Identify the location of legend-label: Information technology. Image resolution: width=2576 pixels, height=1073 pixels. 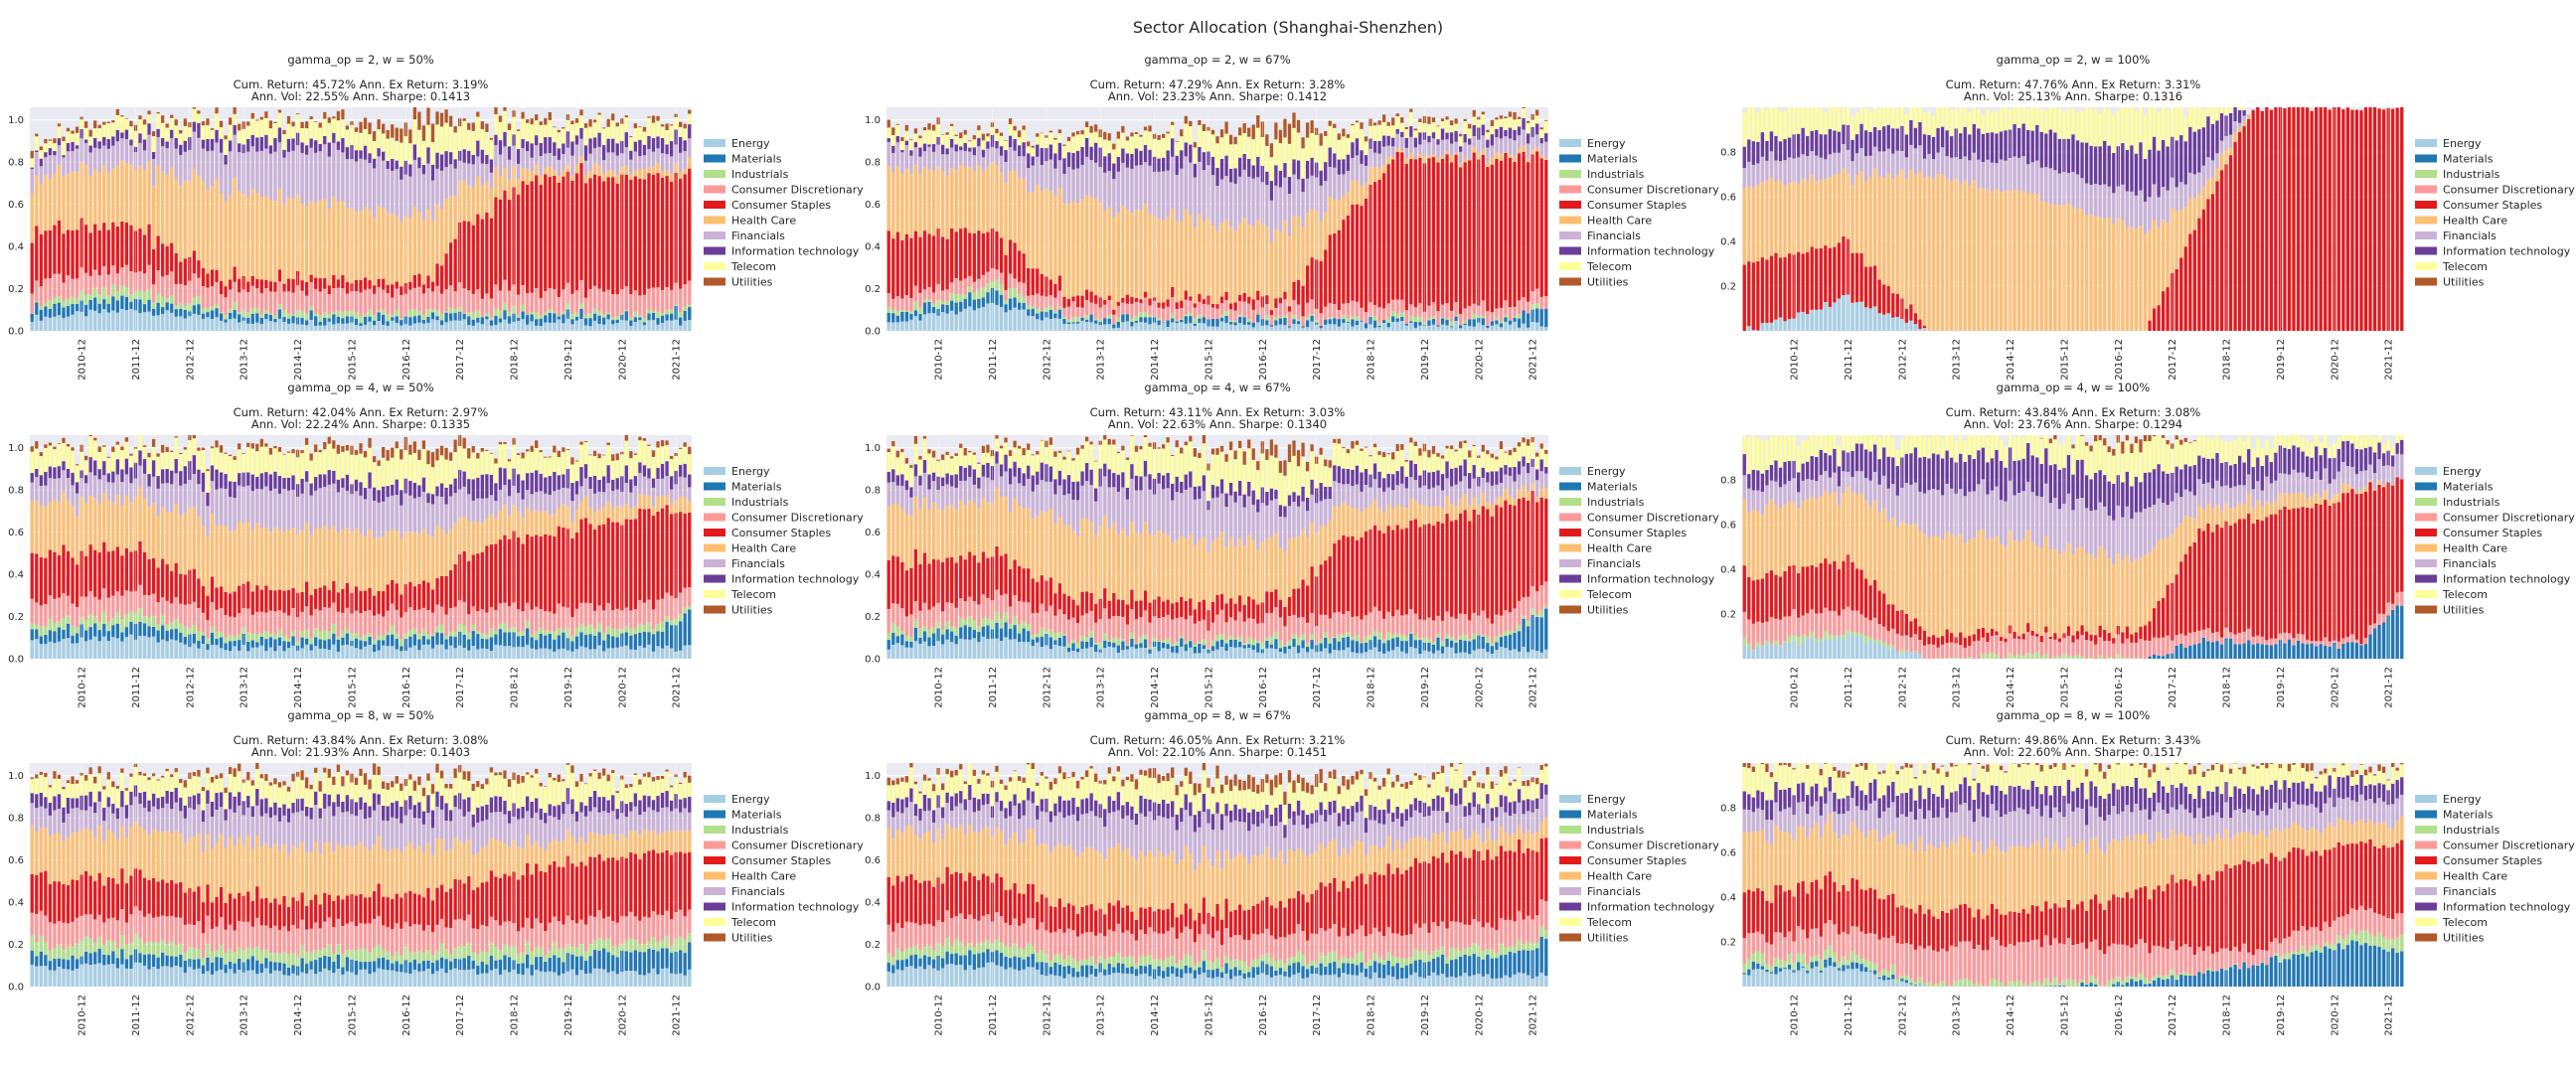
(795, 251).